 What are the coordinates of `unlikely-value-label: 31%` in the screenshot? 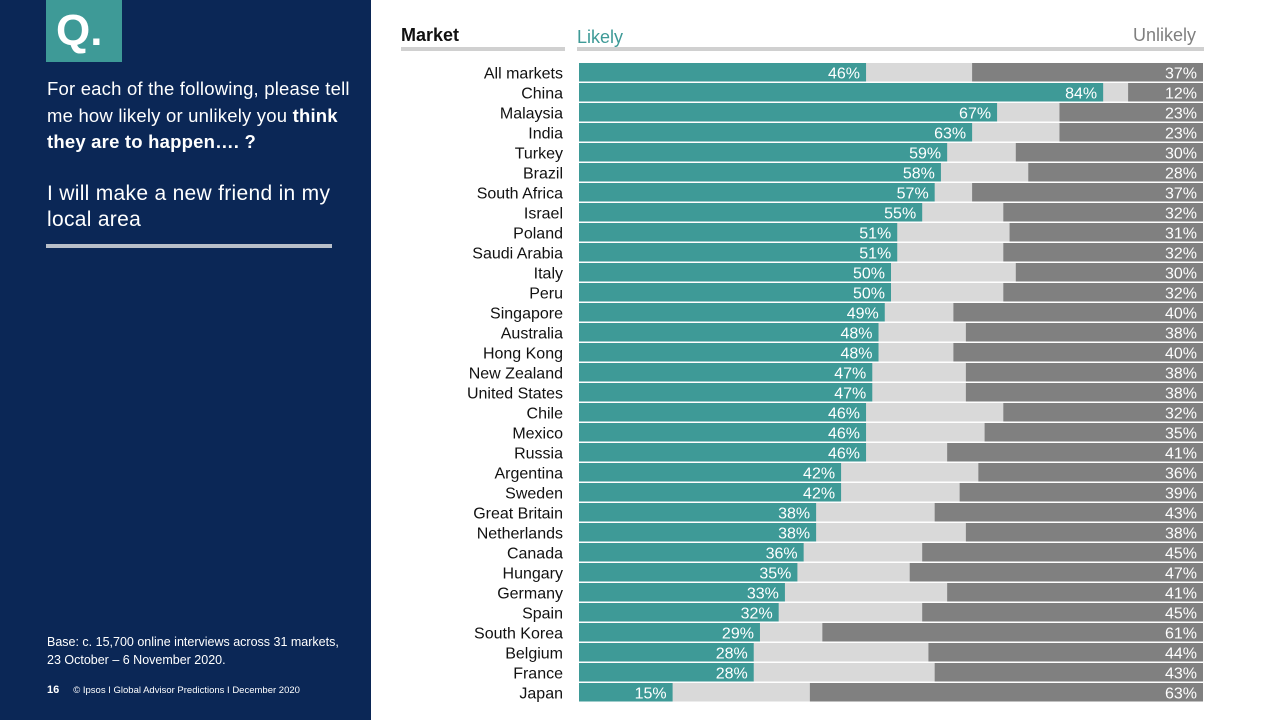 It's located at (1181, 233).